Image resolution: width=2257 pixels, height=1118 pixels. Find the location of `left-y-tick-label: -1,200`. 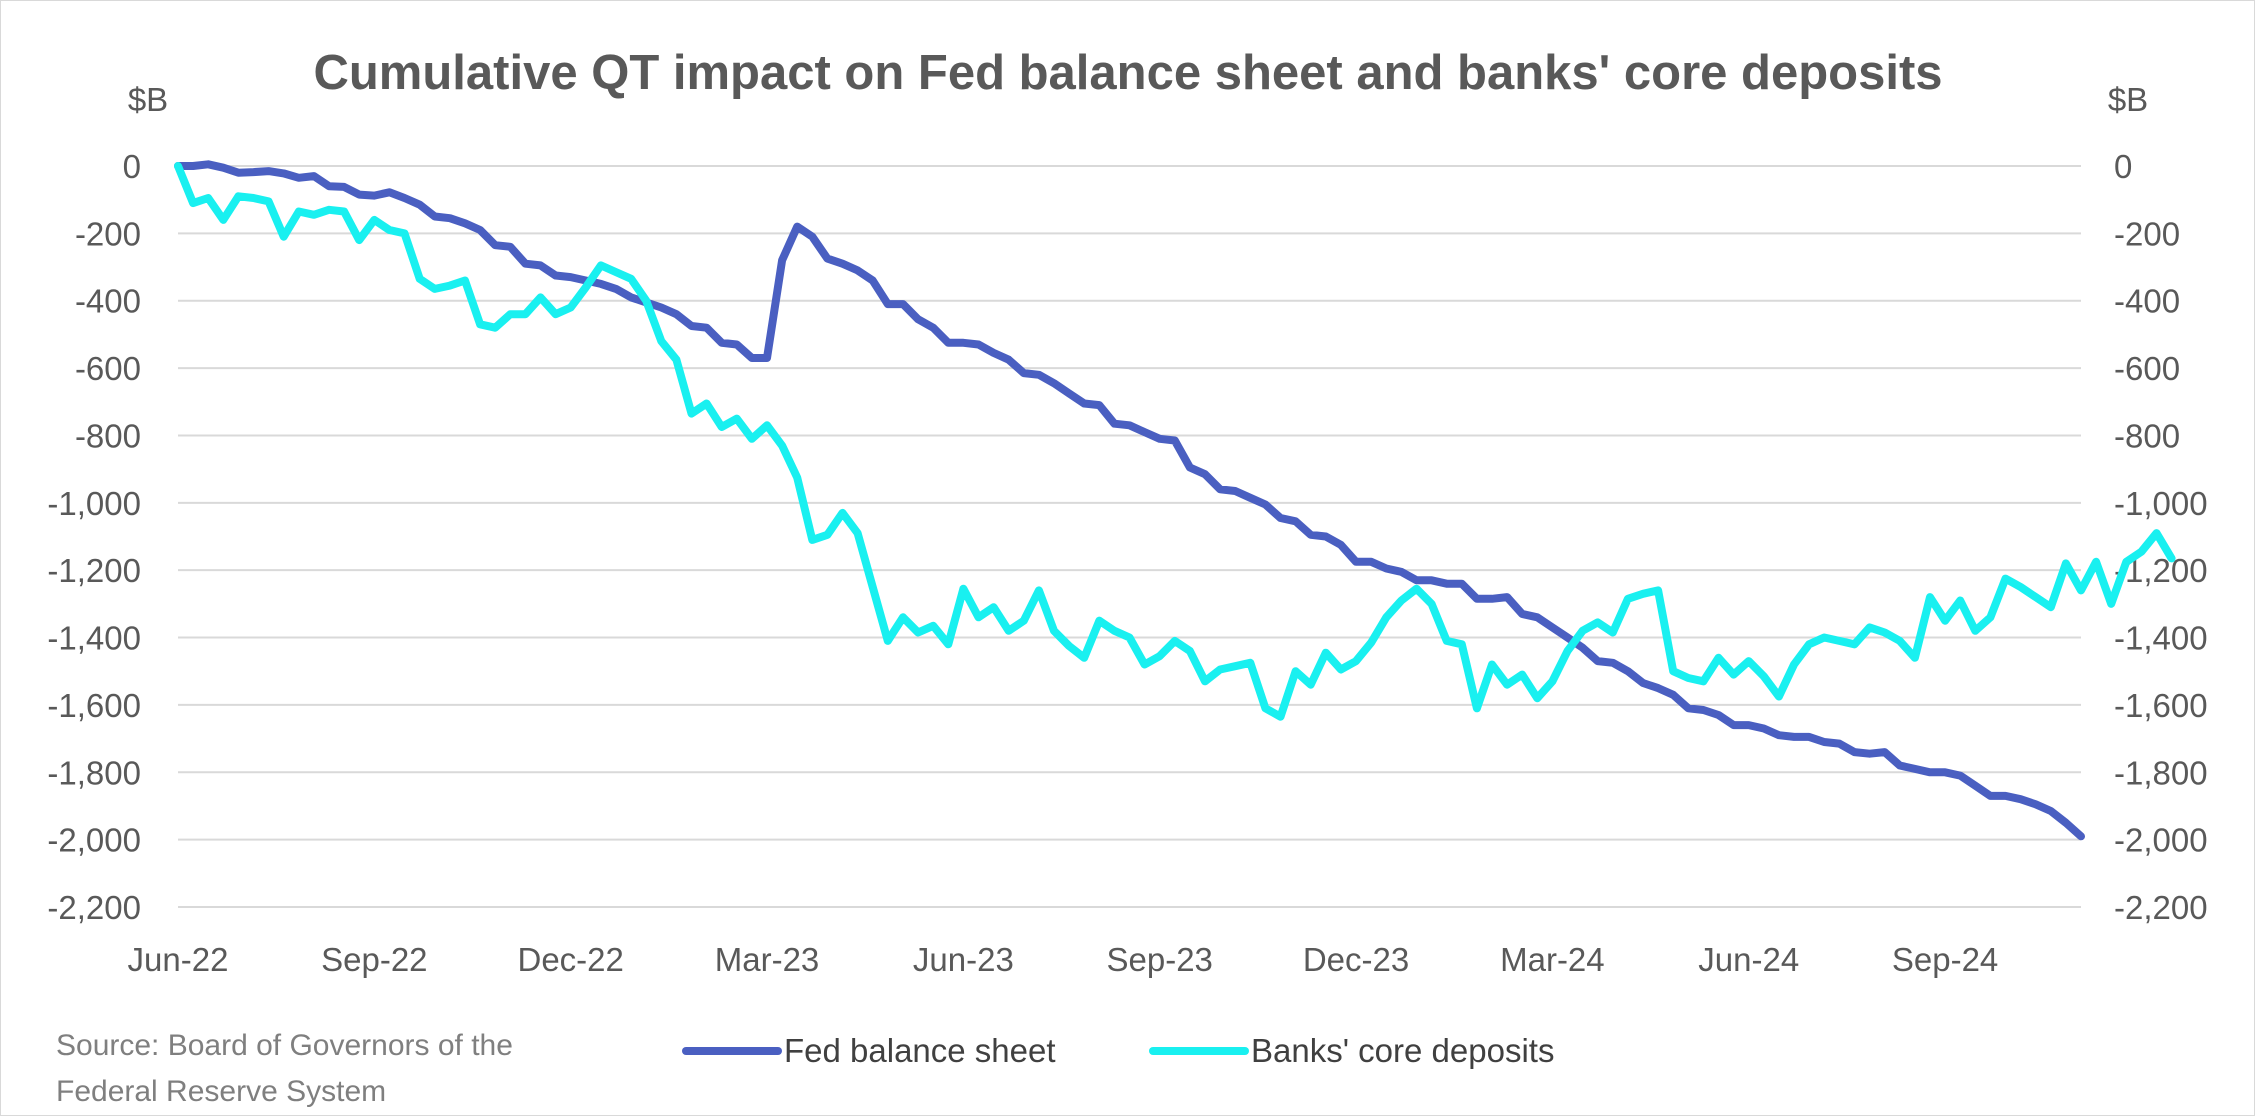

left-y-tick-label: -1,200 is located at coordinates (94, 570).